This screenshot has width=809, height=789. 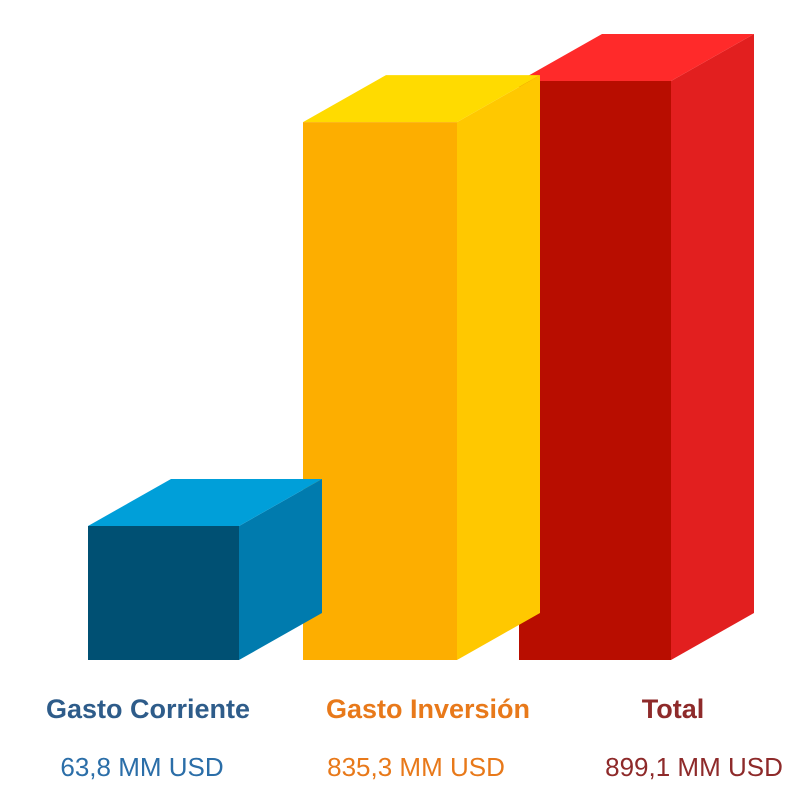 What do you see at coordinates (636, 57) in the screenshot?
I see `bar-top-total` at bounding box center [636, 57].